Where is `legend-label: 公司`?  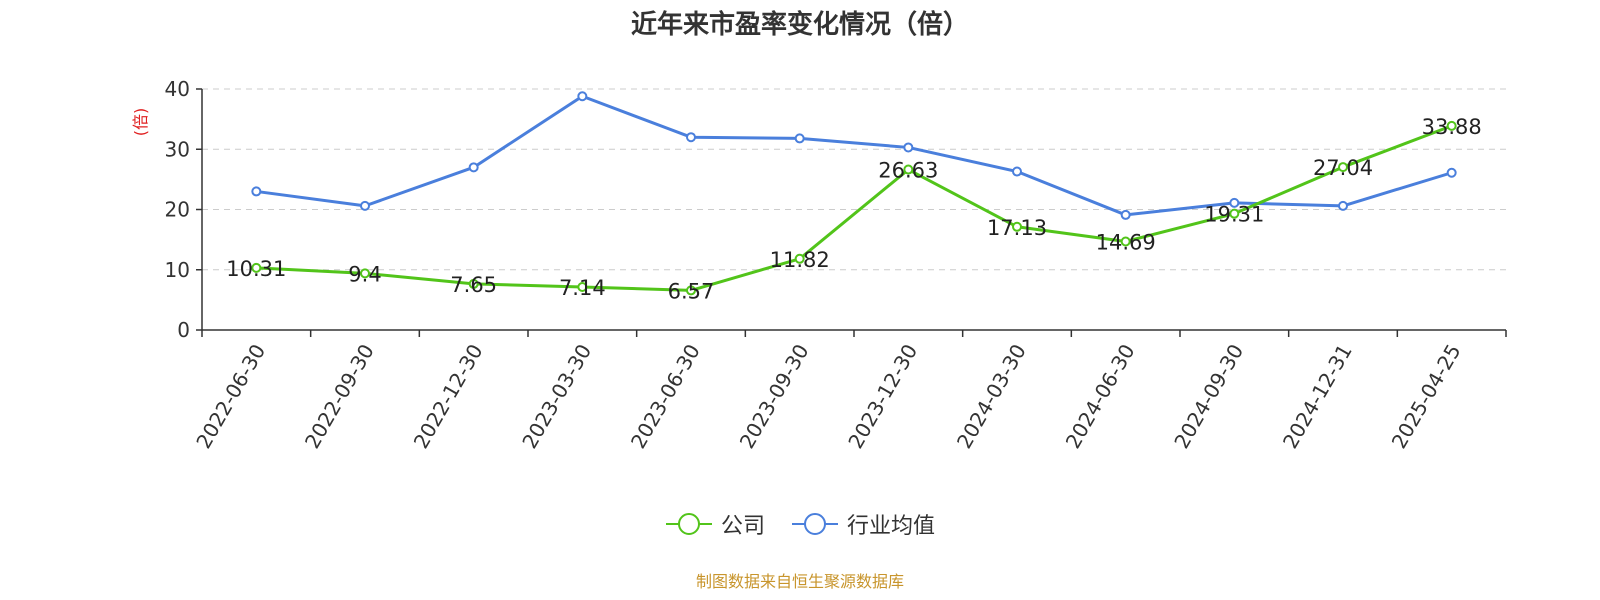
legend-label: 公司 is located at coordinates (742, 526).